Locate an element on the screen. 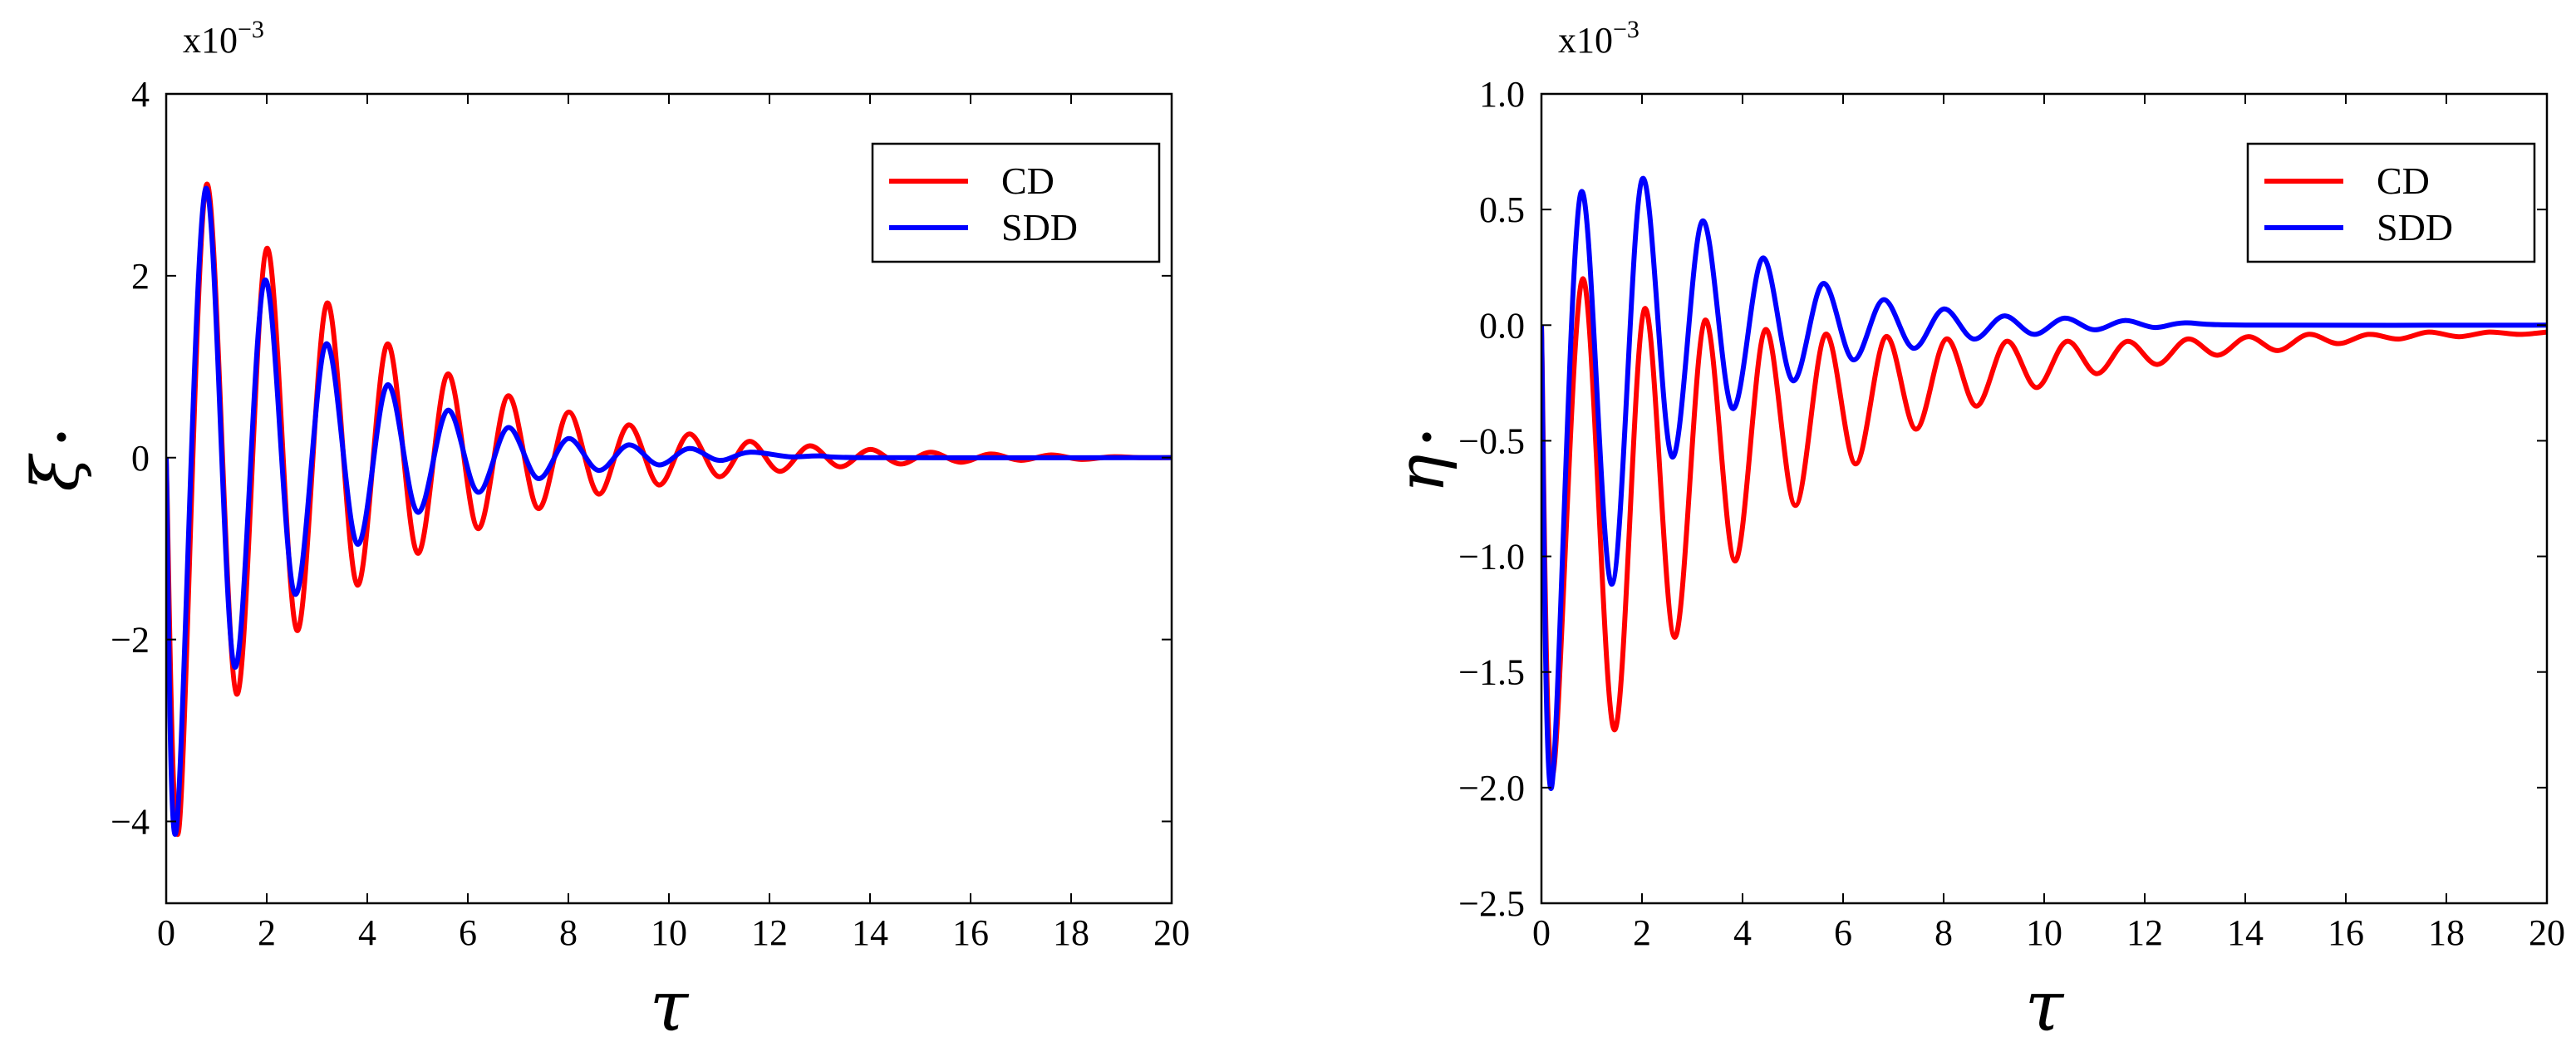 The image size is (2576, 1047). y-axis-label-group: η is located at coordinates (1421, 463).